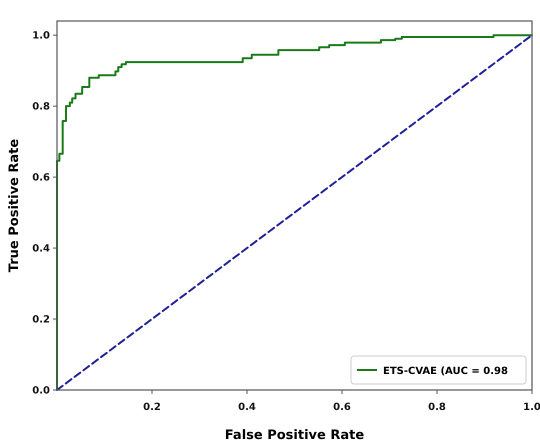  I want to click on y-tick-label: 0.4, so click(41, 249).